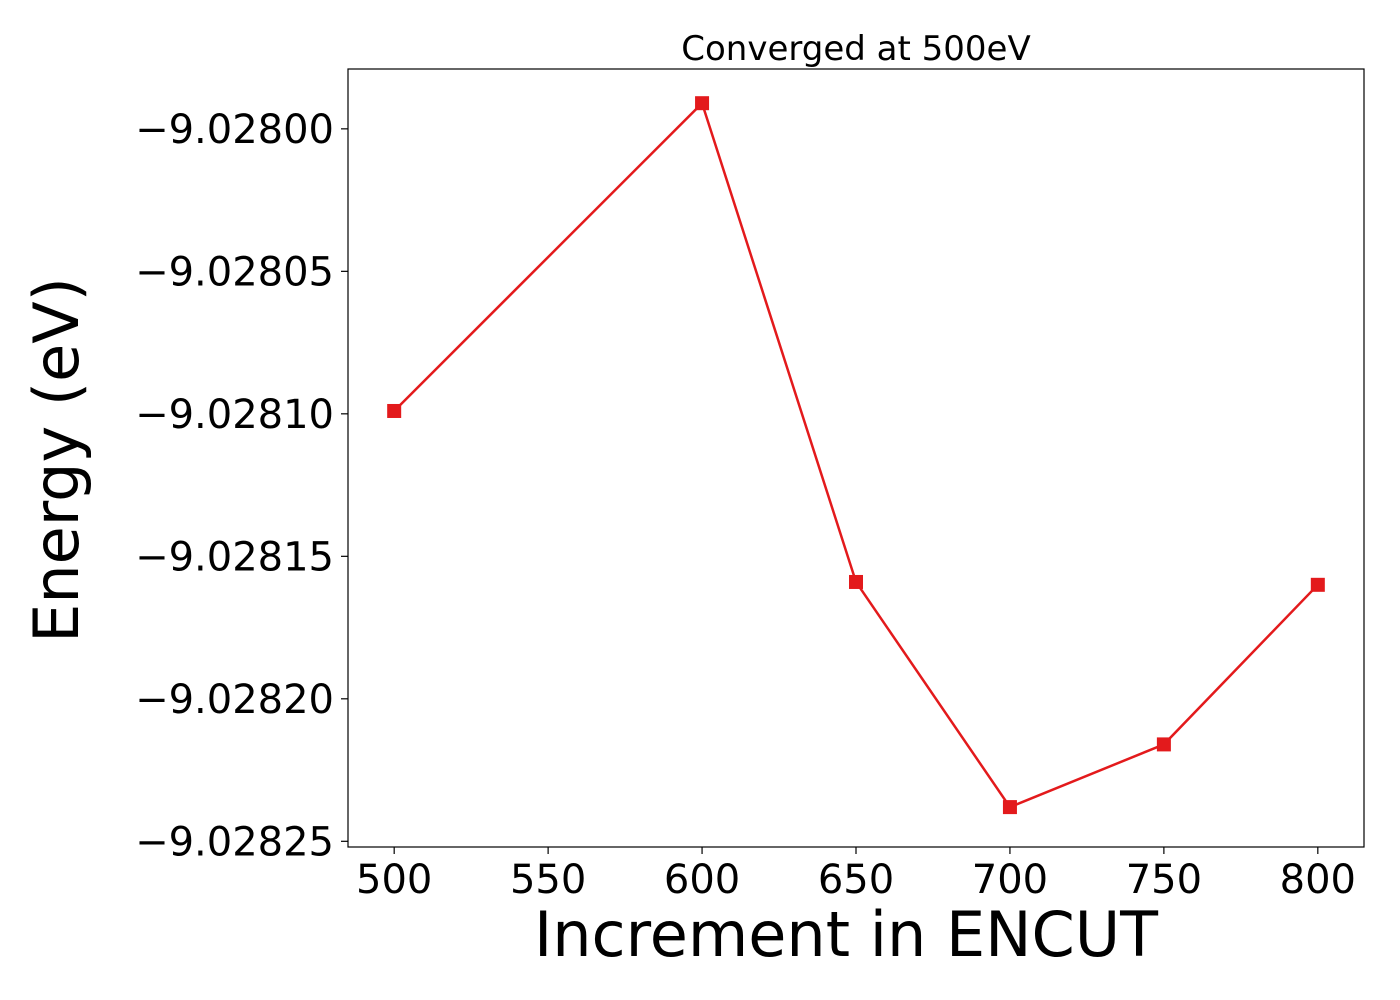  Describe the element at coordinates (234, 700) in the screenshot. I see `y-tick-label: −9.02820` at that location.